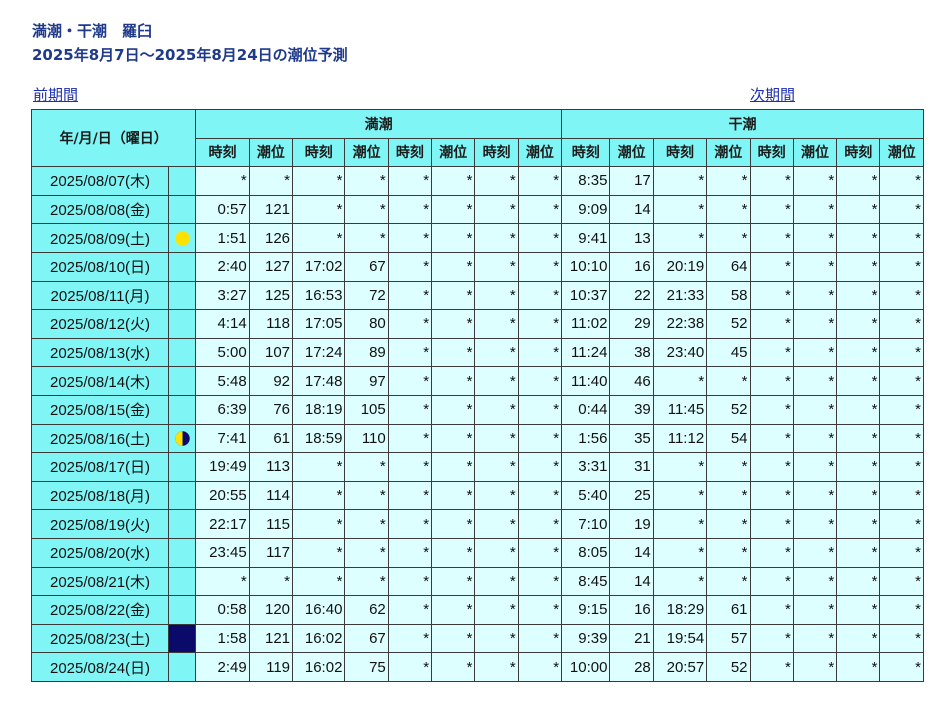  What do you see at coordinates (100, 467) in the screenshot?
I see `date-cell: 2025/08/17(日)` at bounding box center [100, 467].